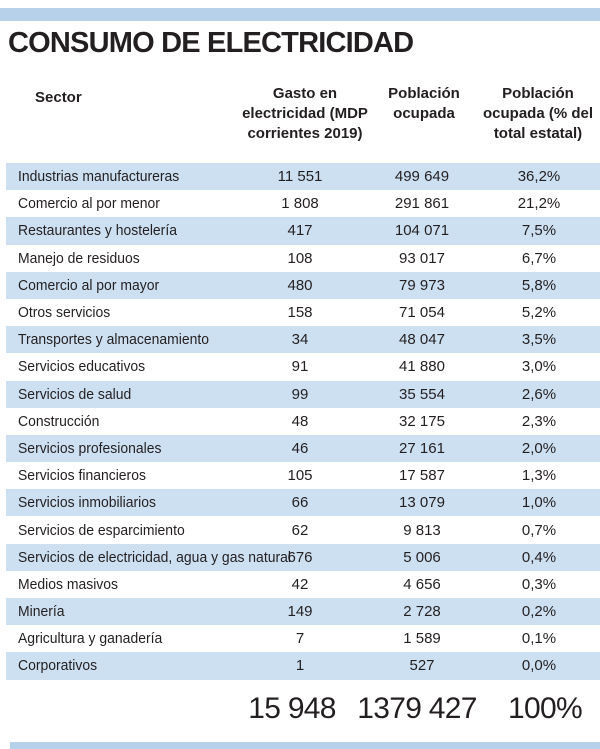 This screenshot has width=600, height=749. What do you see at coordinates (305, 133) in the screenshot?
I see `col-header-gasto-line: corrientes 2019)` at bounding box center [305, 133].